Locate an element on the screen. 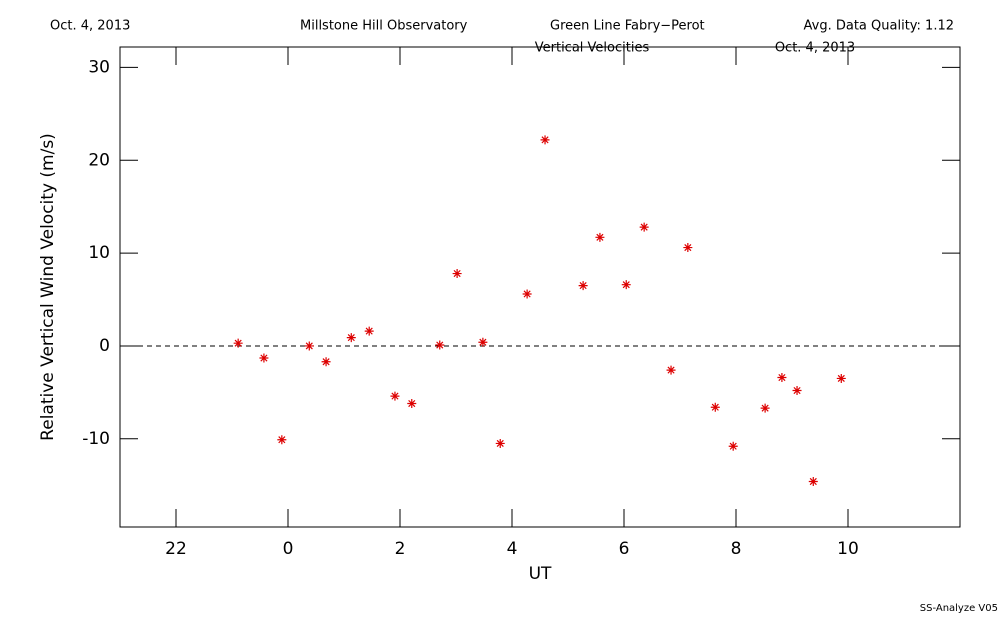 The height and width of the screenshot is (625, 1000). y-tick-label: 0 is located at coordinates (104, 346).